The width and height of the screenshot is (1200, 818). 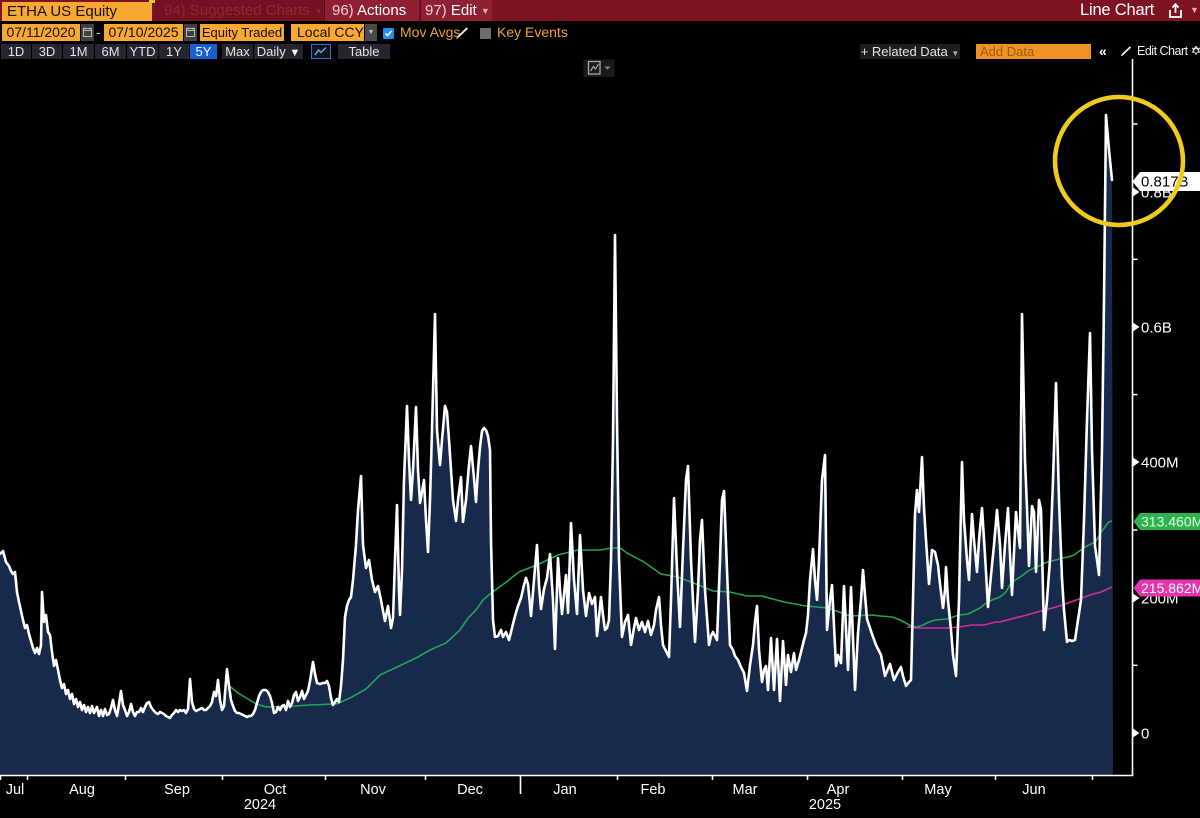 I want to click on svg-text: 2024, so click(x=260, y=805).